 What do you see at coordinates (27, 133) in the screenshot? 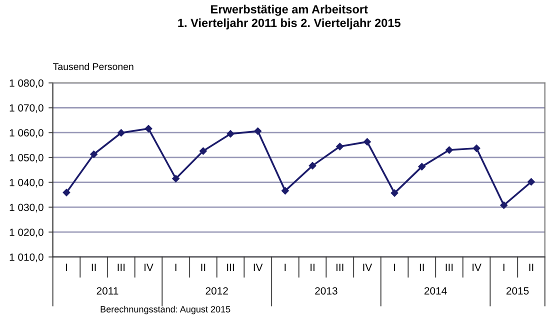
I see `y-tick-label: 1 060,0` at bounding box center [27, 133].